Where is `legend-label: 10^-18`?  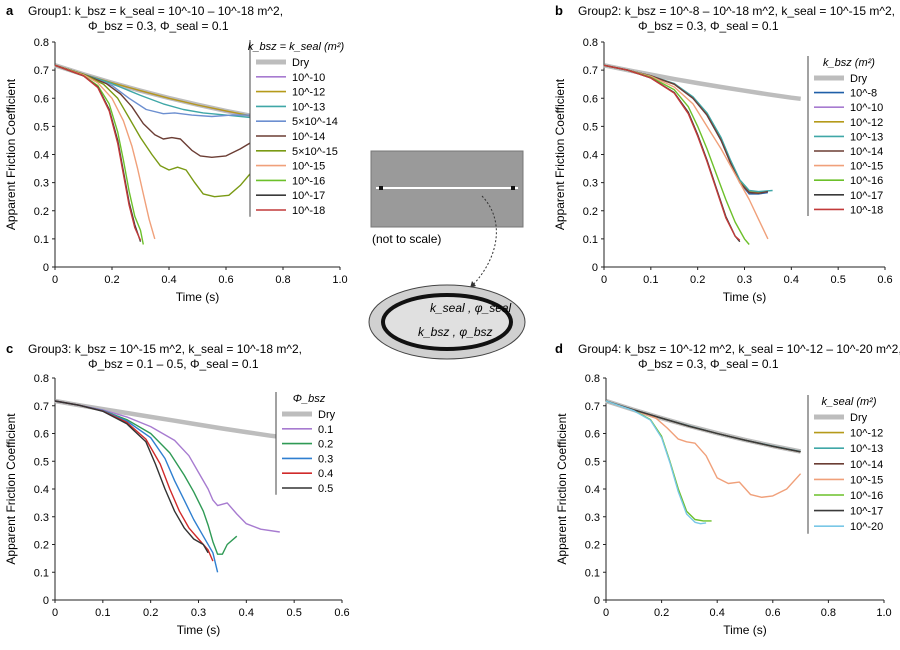 legend-label: 10^-18 is located at coordinates (866, 210).